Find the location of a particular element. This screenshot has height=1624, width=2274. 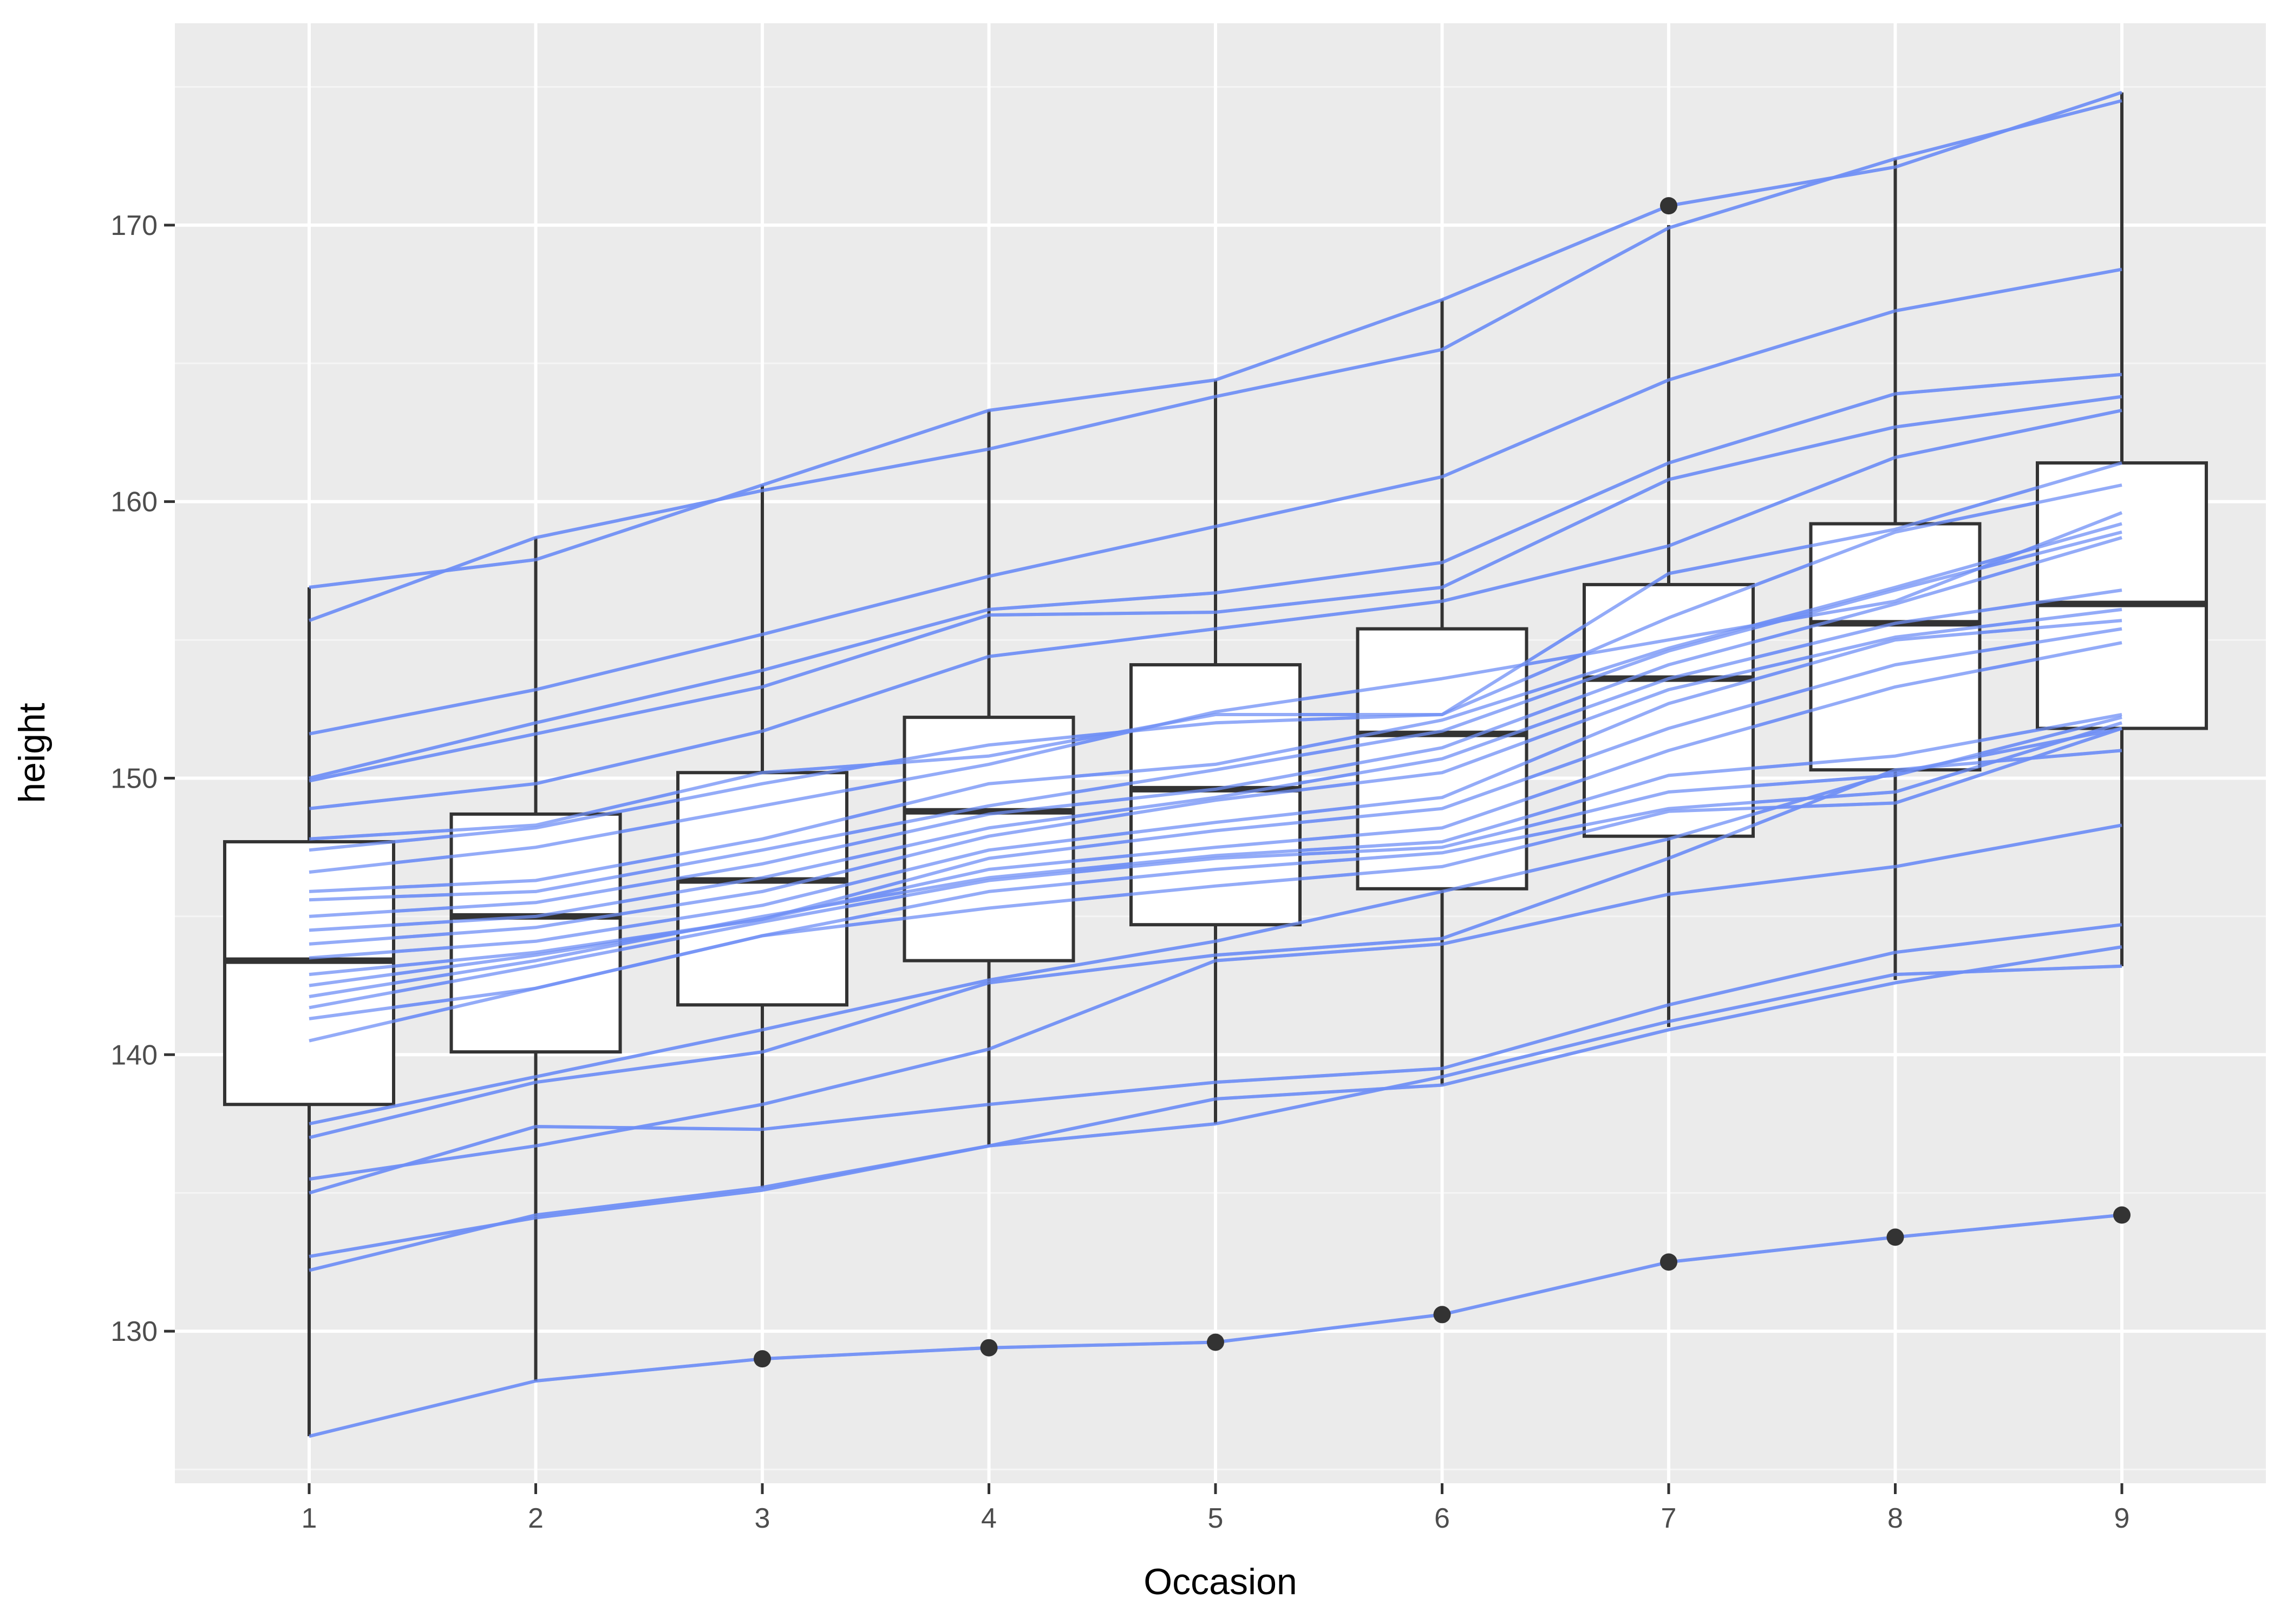

y-axis-title: height is located at coordinates (32, 753).